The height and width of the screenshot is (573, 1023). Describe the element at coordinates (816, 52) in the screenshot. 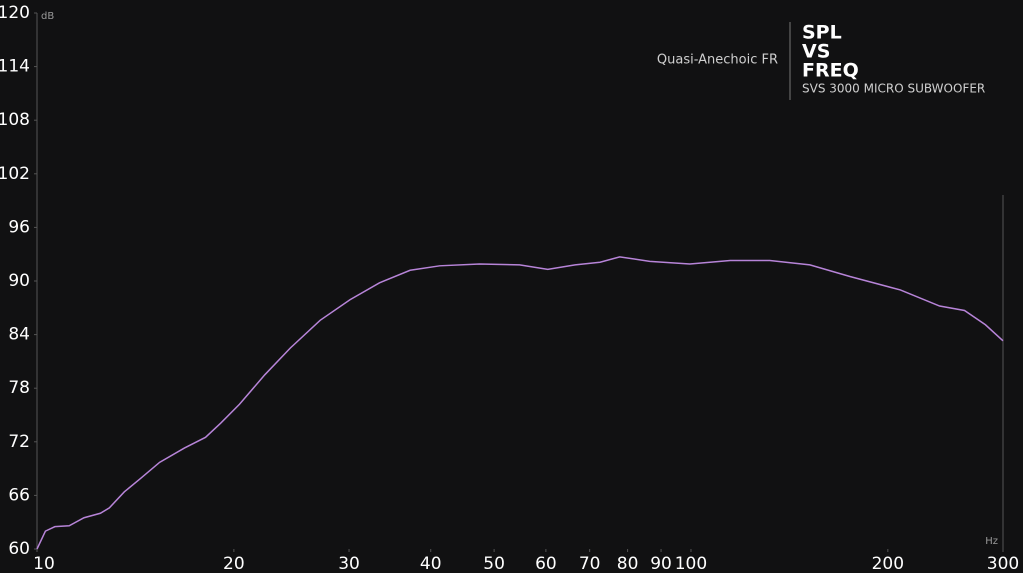

I see `title-line: VS` at that location.